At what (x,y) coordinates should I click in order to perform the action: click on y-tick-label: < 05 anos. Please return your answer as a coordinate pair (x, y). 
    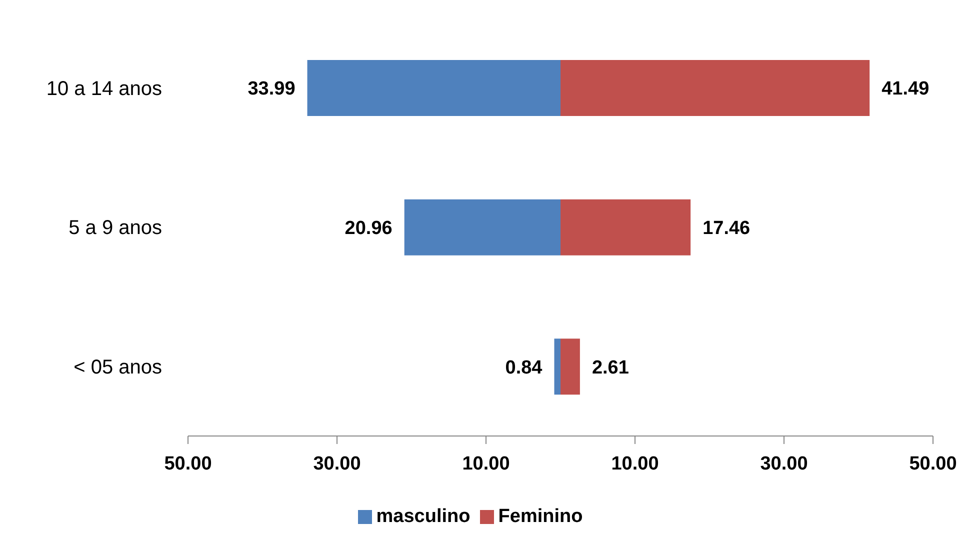
    Looking at the image, I should click on (118, 367).